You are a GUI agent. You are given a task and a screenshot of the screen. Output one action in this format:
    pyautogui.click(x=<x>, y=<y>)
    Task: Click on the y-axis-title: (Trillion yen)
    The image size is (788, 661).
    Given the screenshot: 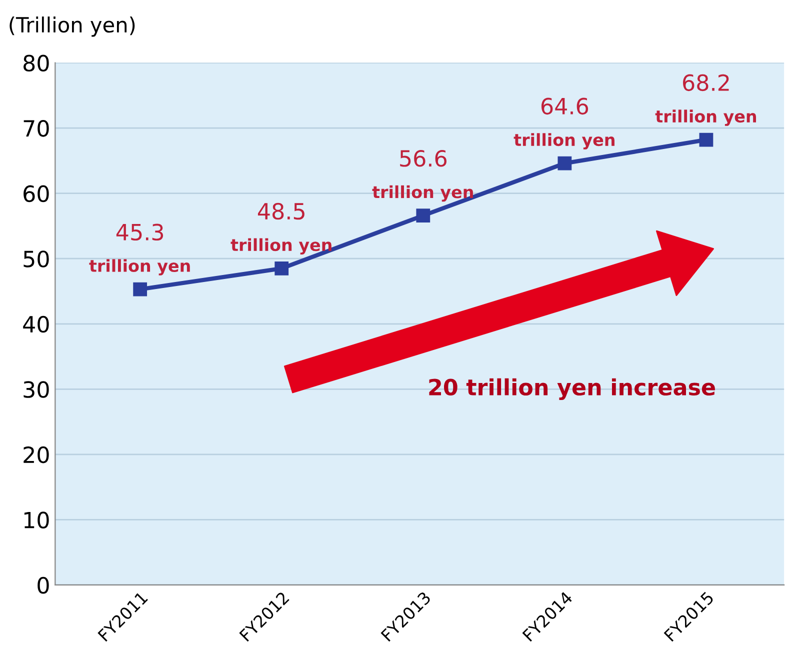 What is the action you would take?
    pyautogui.click(x=72, y=26)
    